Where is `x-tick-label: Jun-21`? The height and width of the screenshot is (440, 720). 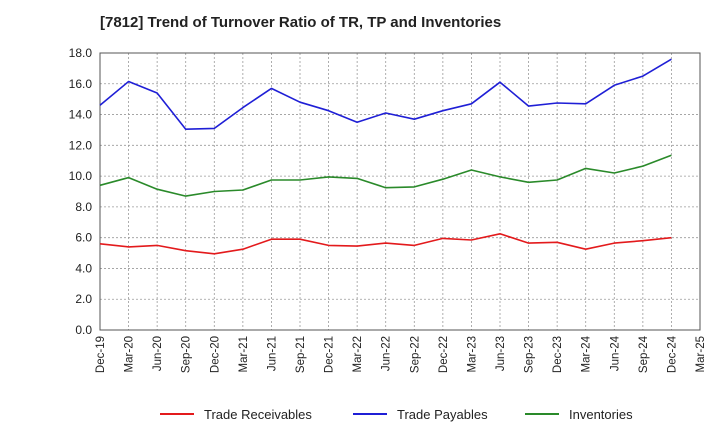
x-tick-label: Jun-21 is located at coordinates (272, 353).